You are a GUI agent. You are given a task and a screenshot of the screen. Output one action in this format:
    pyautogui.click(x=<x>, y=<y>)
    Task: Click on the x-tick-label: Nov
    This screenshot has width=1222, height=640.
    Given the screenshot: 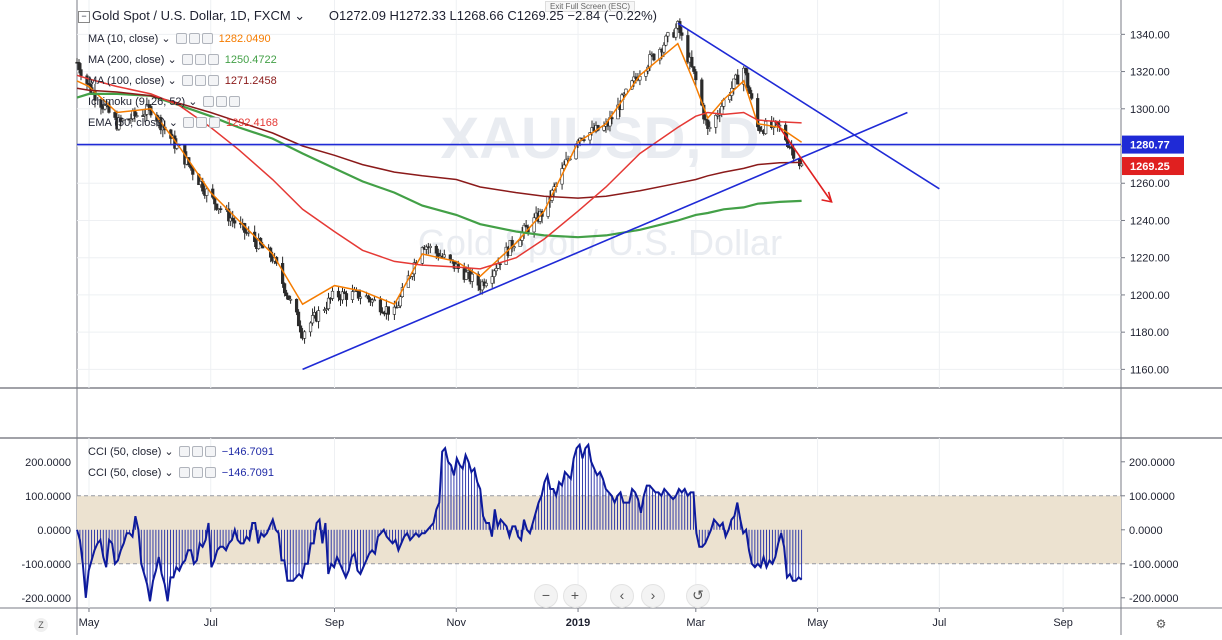 What is the action you would take?
    pyautogui.click(x=456, y=623)
    